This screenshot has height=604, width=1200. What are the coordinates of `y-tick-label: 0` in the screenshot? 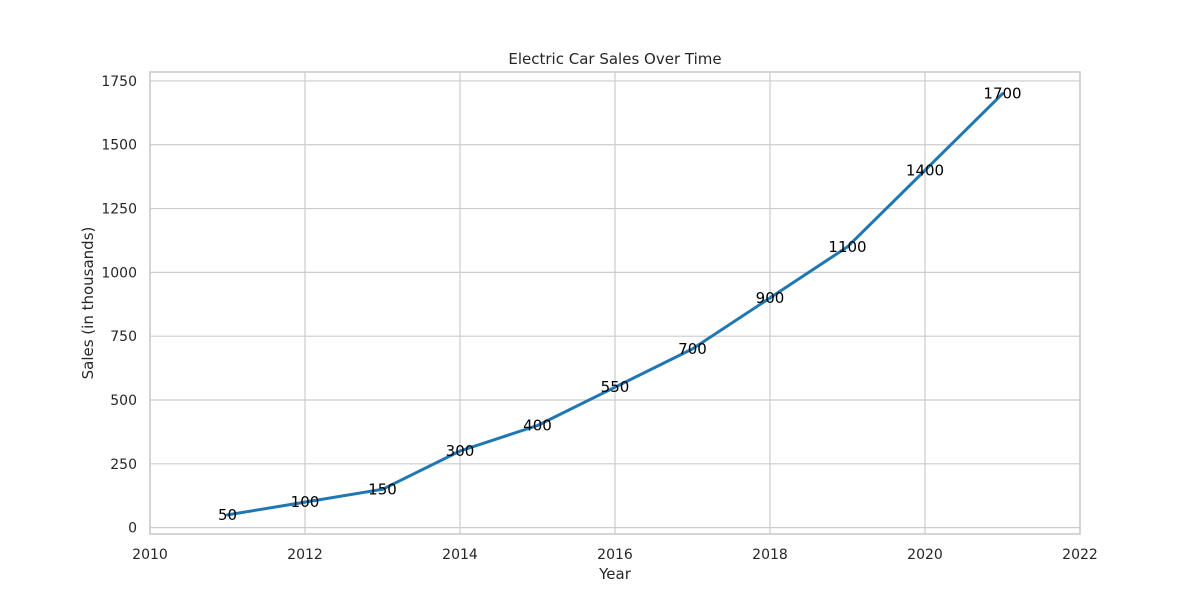 It's located at (132, 529).